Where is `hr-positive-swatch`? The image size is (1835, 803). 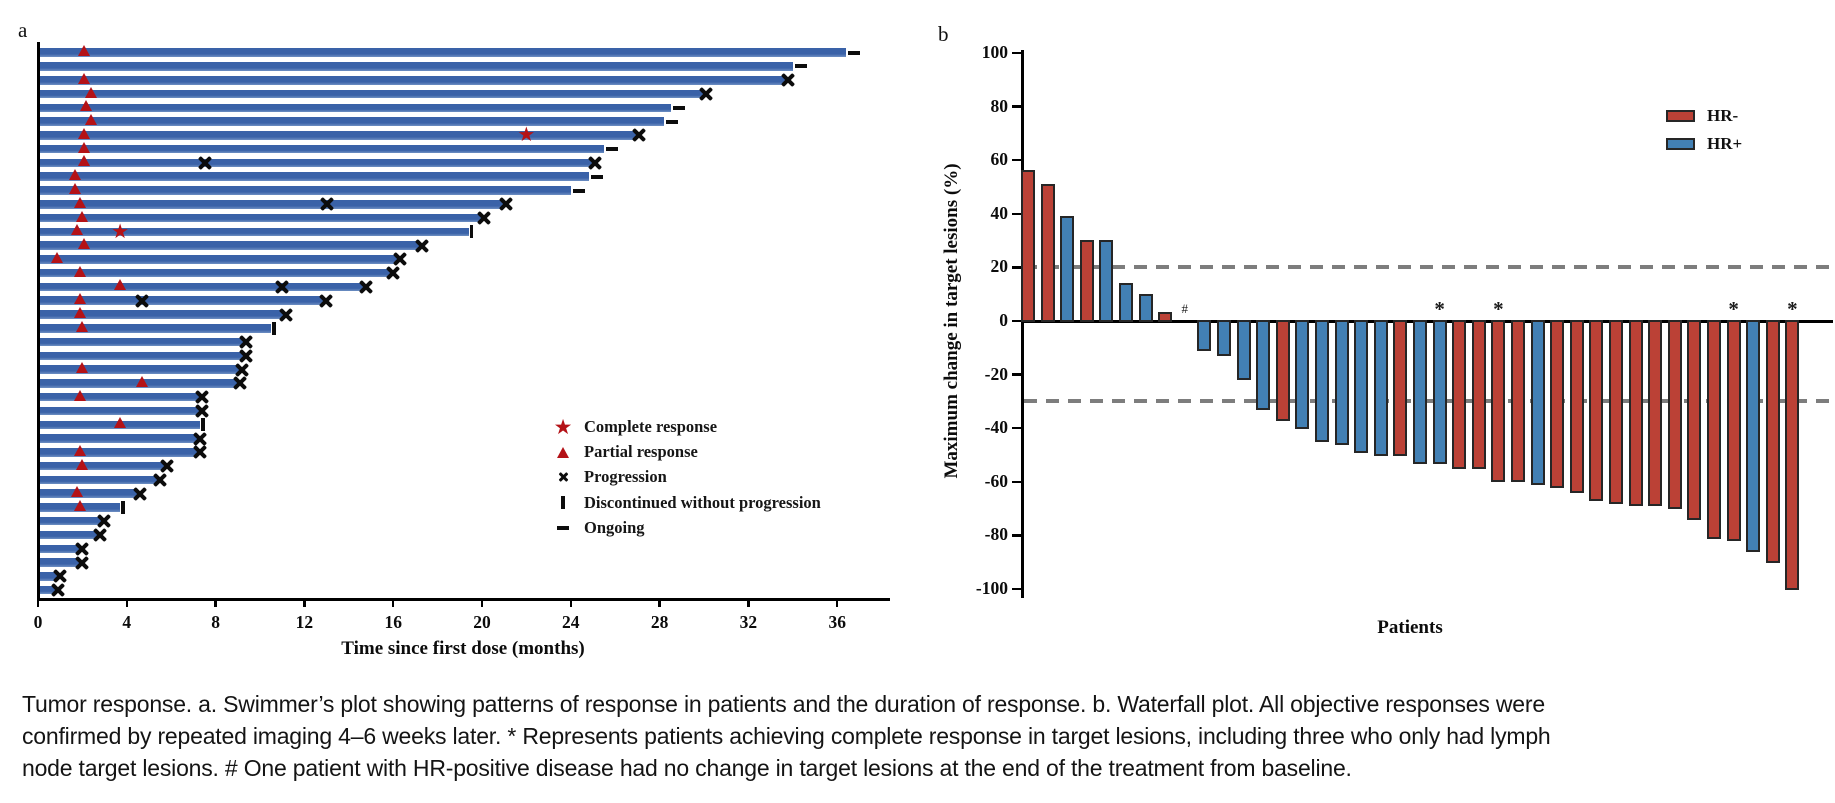 hr-positive-swatch is located at coordinates (1680, 144).